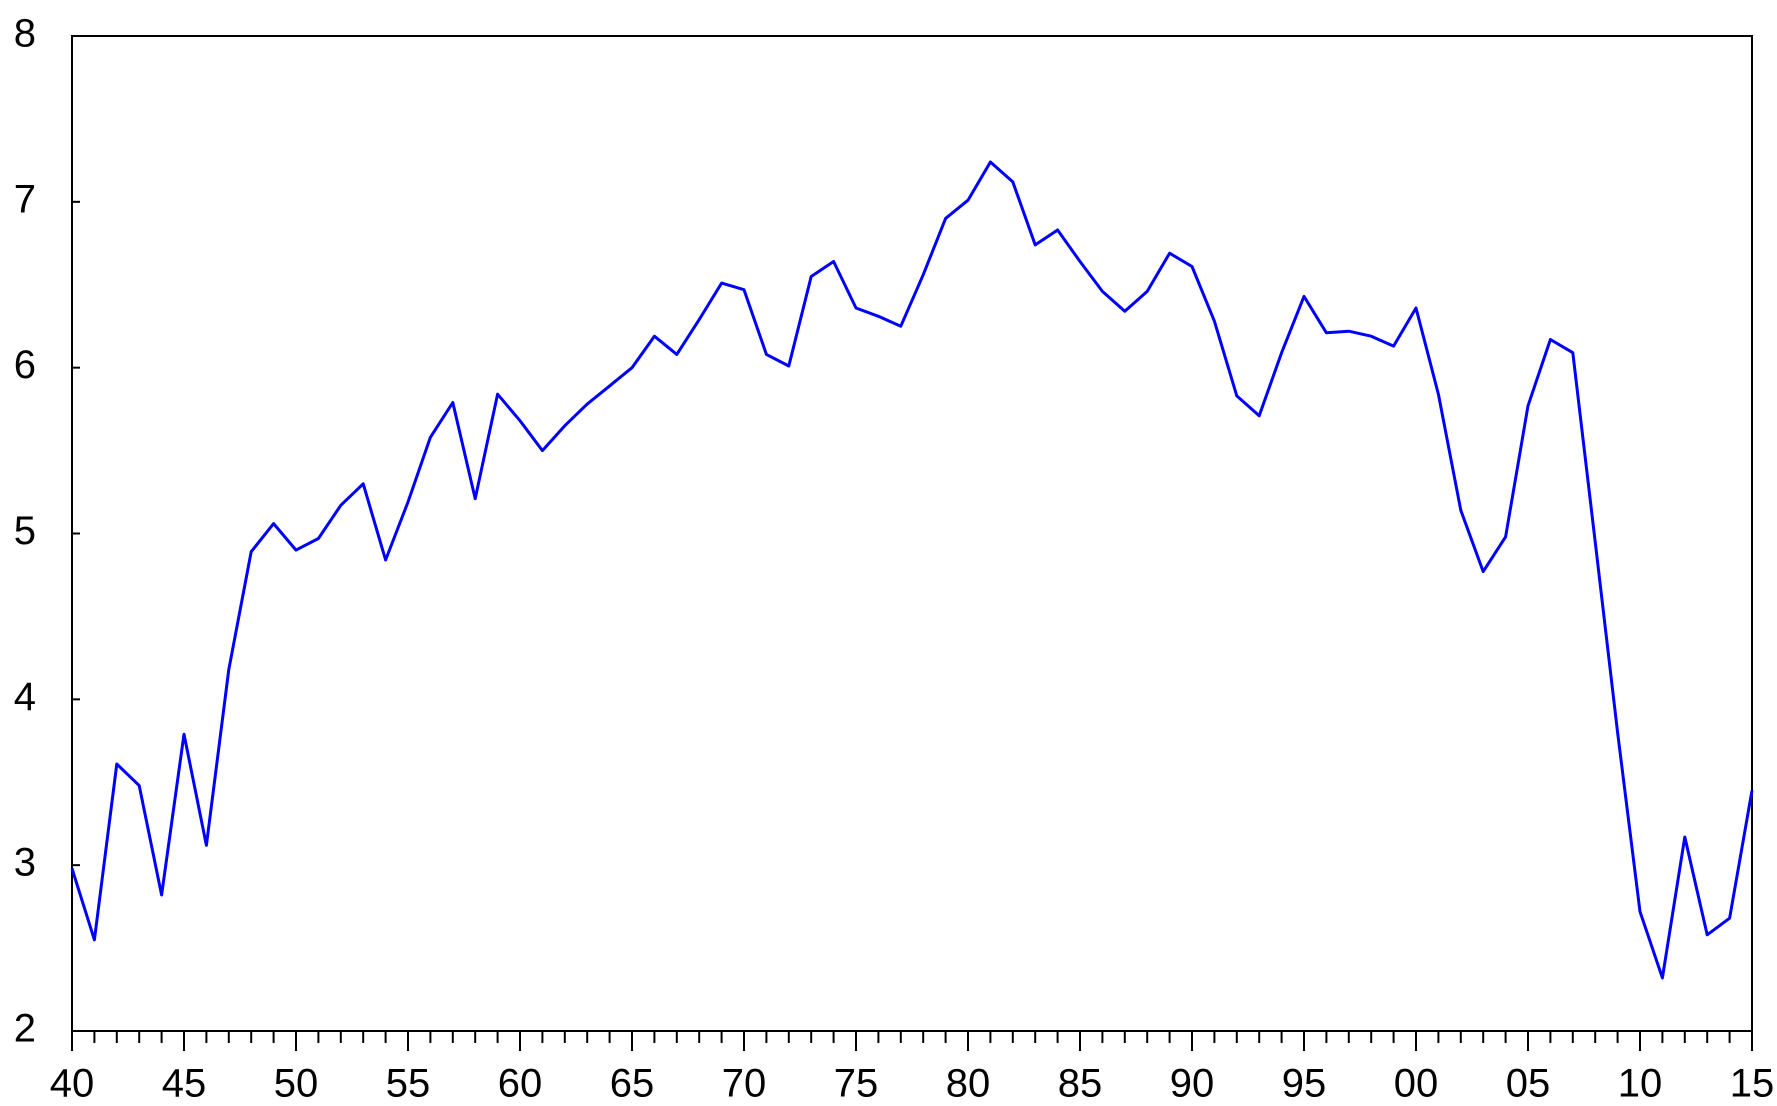 Image resolution: width=1777 pixels, height=1106 pixels. What do you see at coordinates (25, 1029) in the screenshot?
I see `y-tick-label: 2` at bounding box center [25, 1029].